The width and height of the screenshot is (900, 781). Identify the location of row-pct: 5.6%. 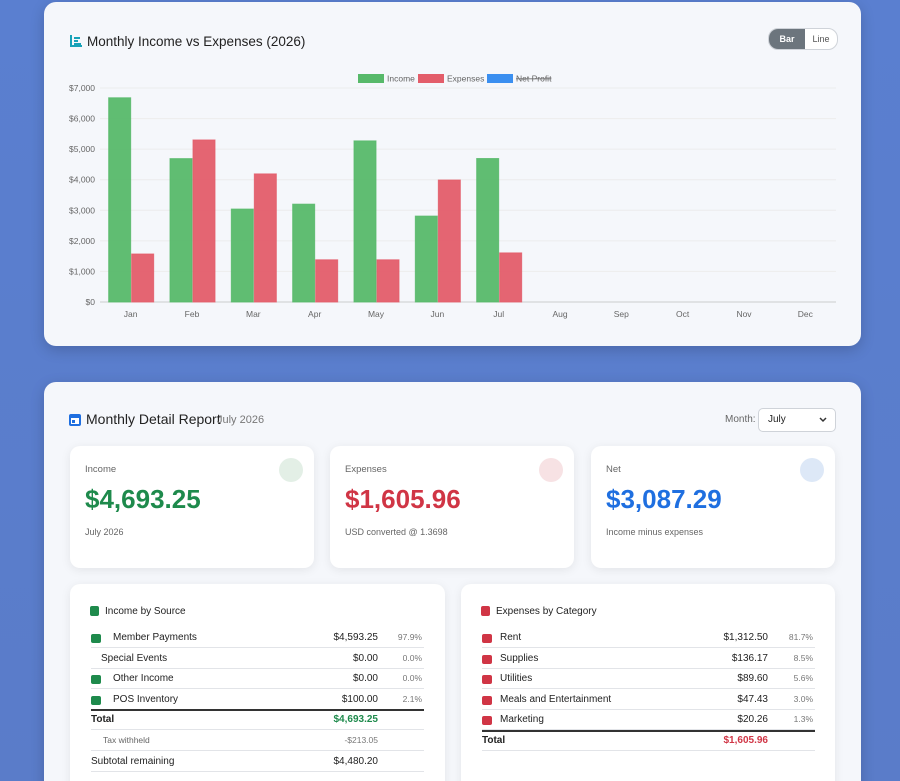
(803, 678).